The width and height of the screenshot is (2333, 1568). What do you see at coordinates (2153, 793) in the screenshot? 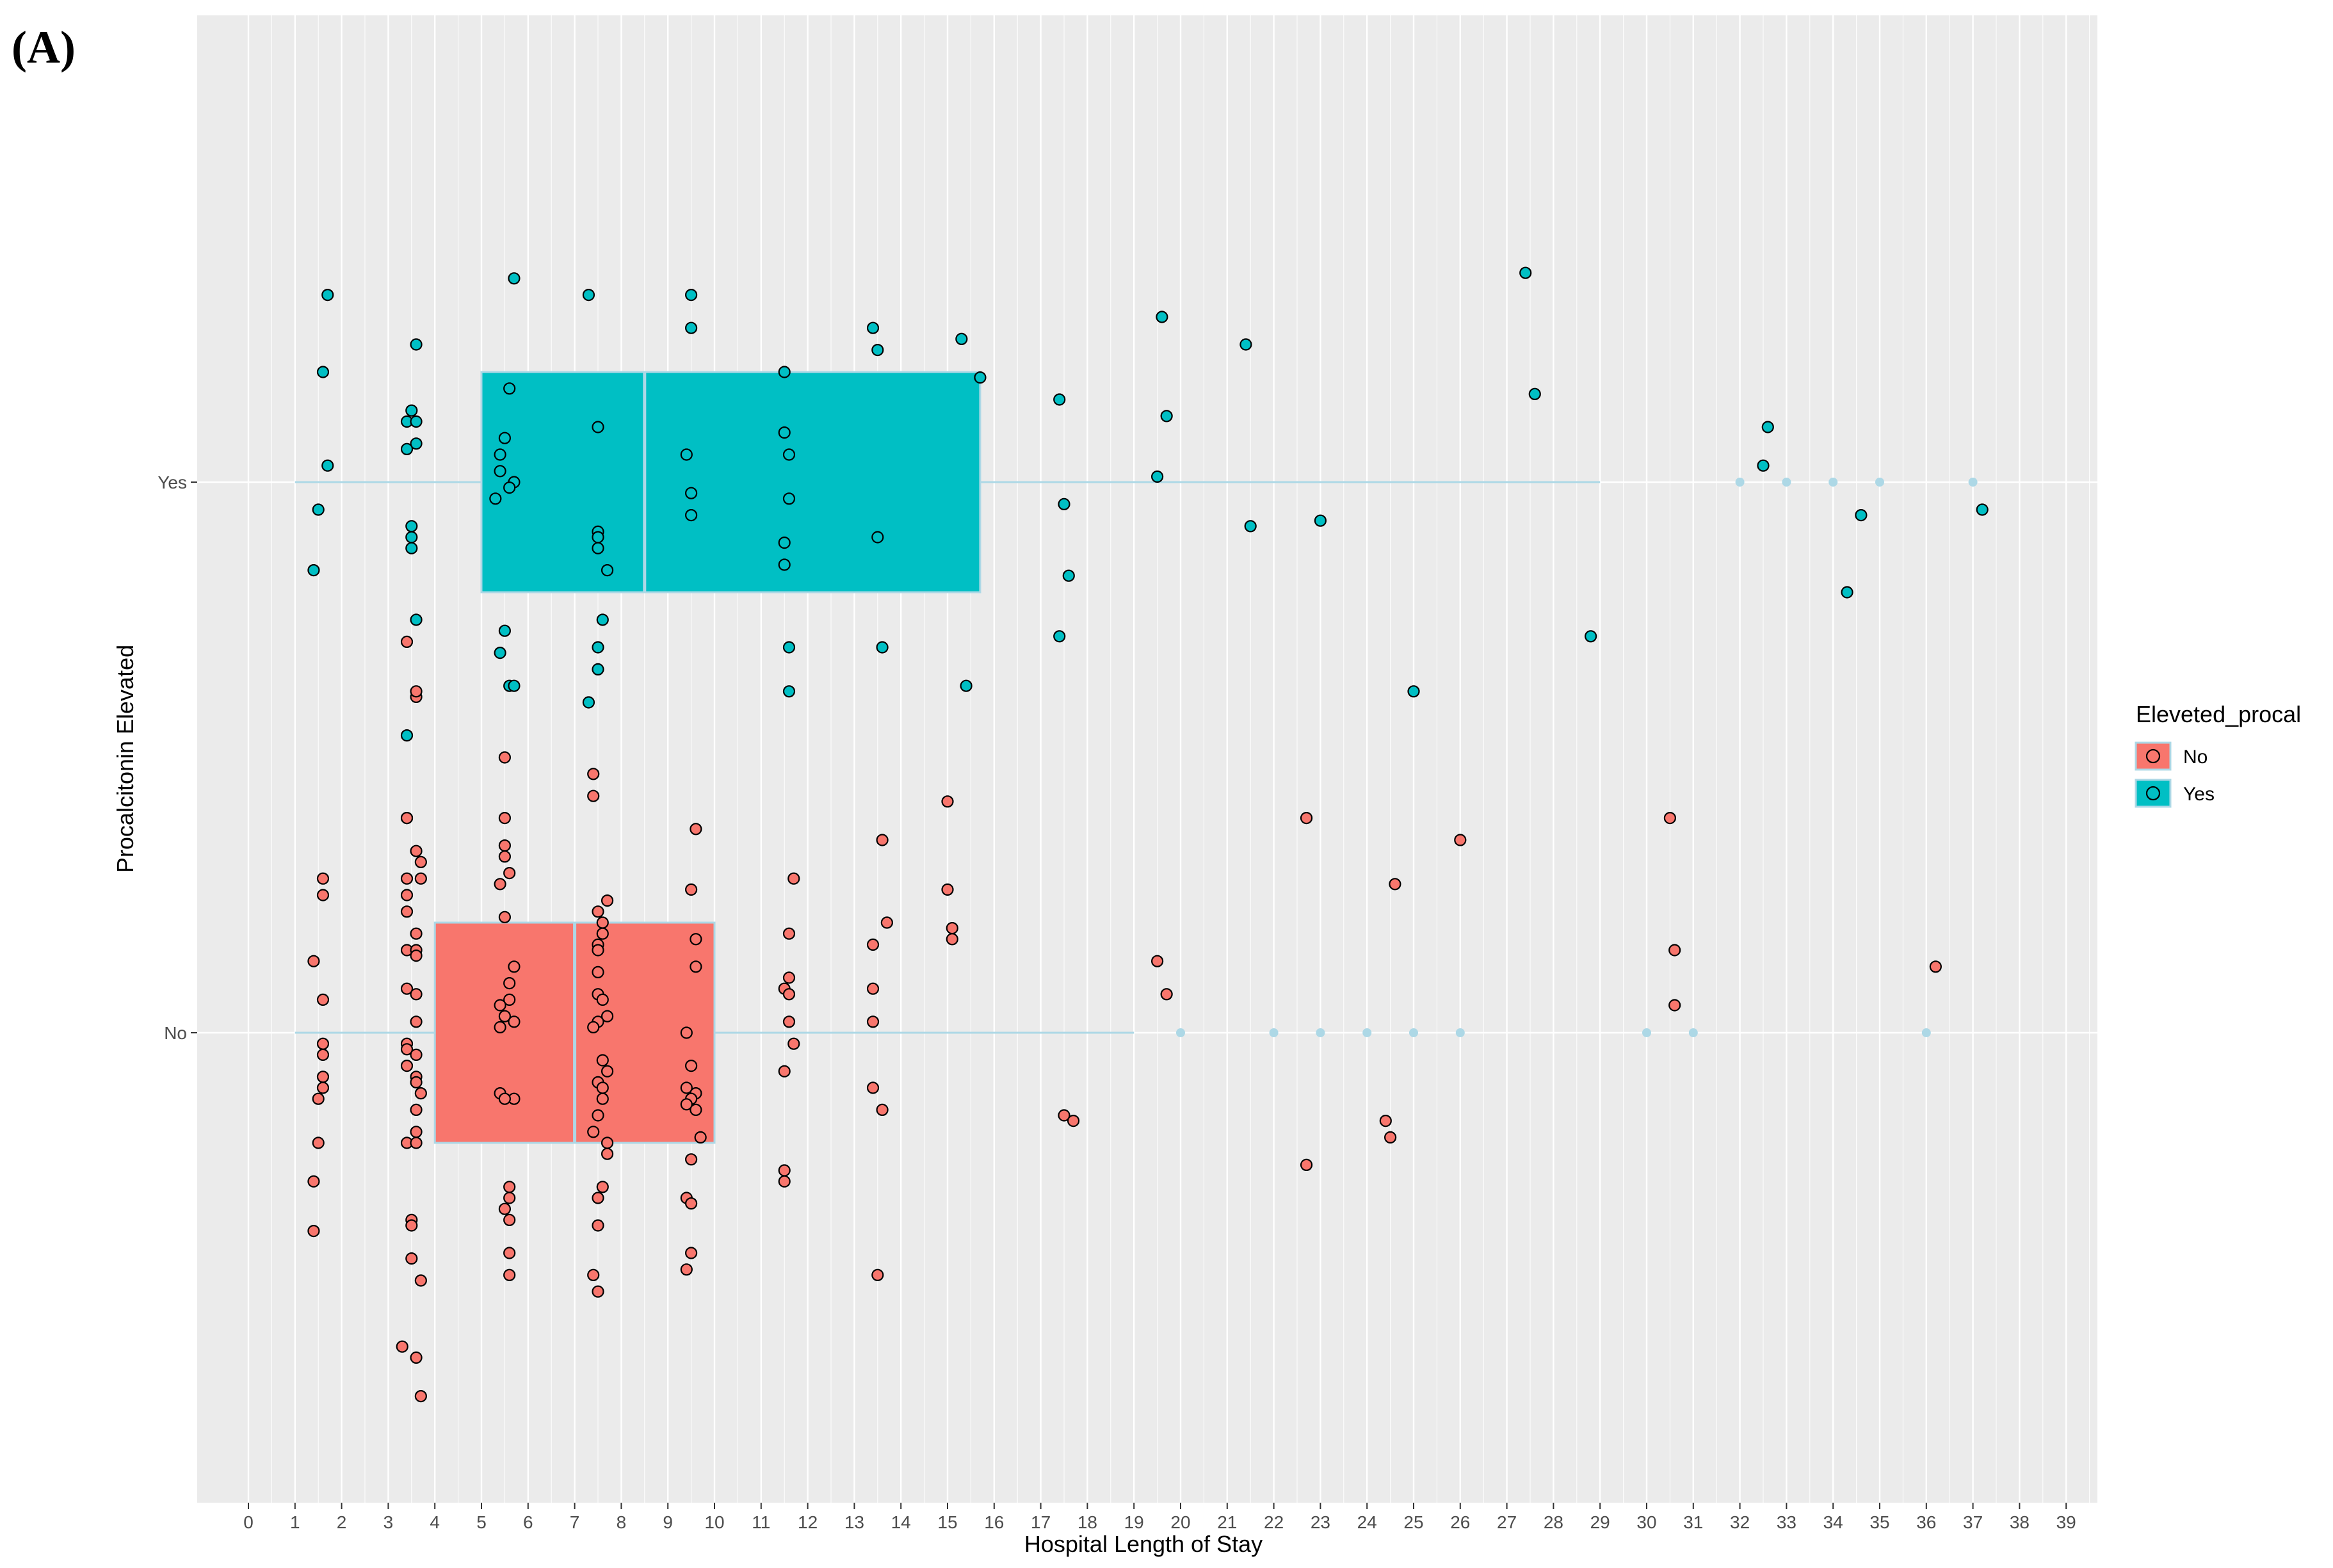
I see `legend-point-yes` at bounding box center [2153, 793].